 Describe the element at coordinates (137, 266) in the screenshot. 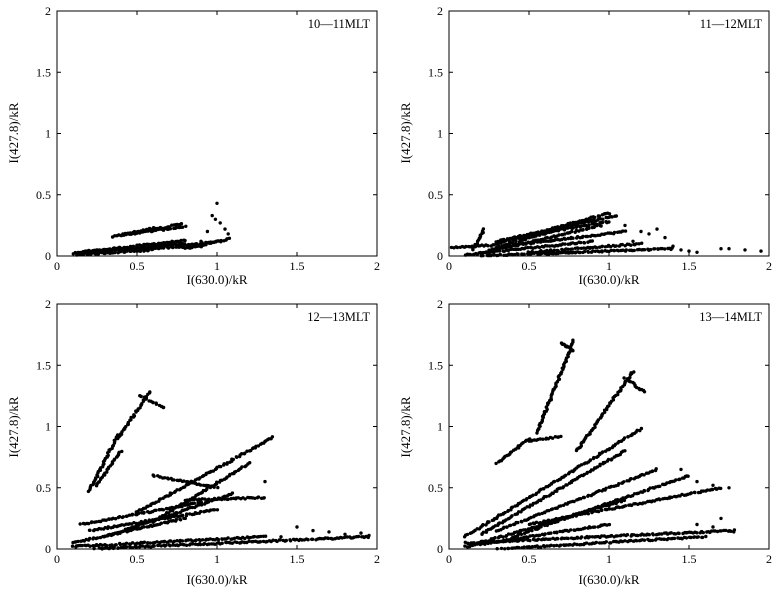

I see `x-tick-label: 0.5` at that location.